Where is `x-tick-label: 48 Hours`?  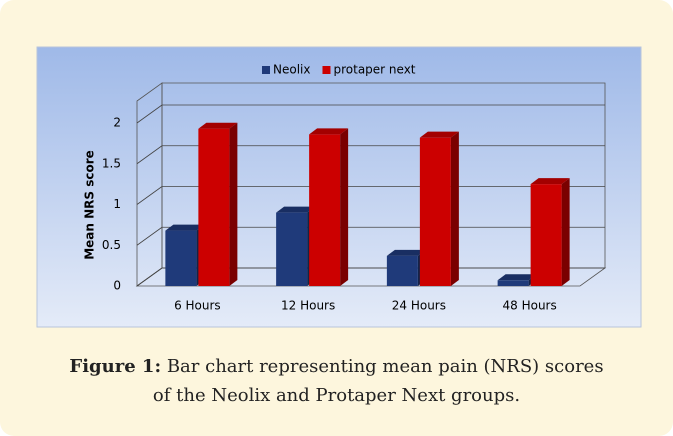 x-tick-label: 48 Hours is located at coordinates (530, 306).